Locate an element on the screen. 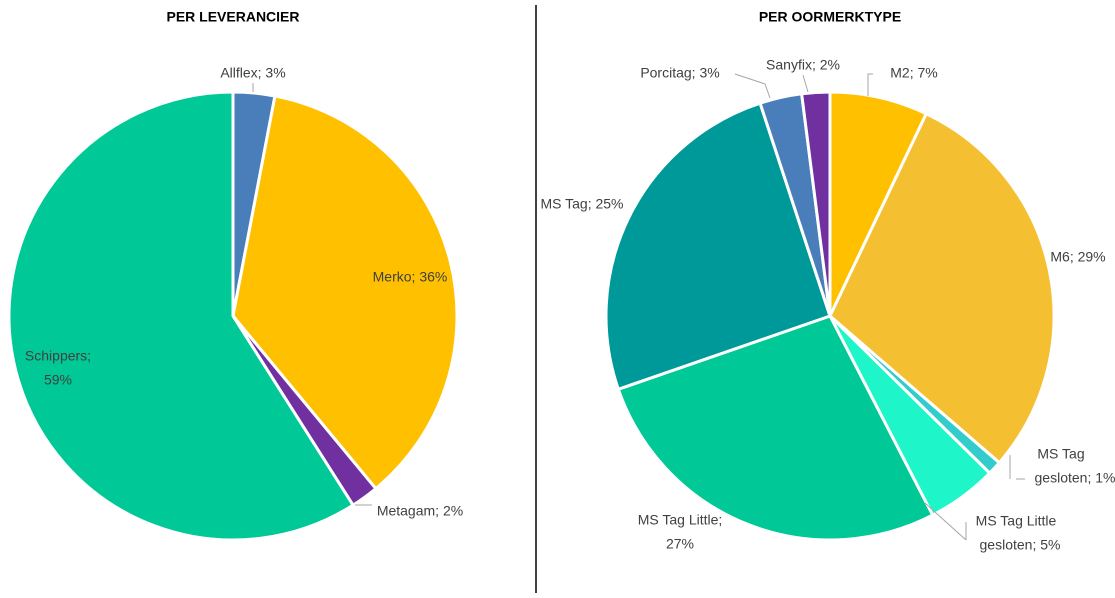 This screenshot has height=598, width=1115. data-label: Sanyfix; 2% is located at coordinates (803, 65).